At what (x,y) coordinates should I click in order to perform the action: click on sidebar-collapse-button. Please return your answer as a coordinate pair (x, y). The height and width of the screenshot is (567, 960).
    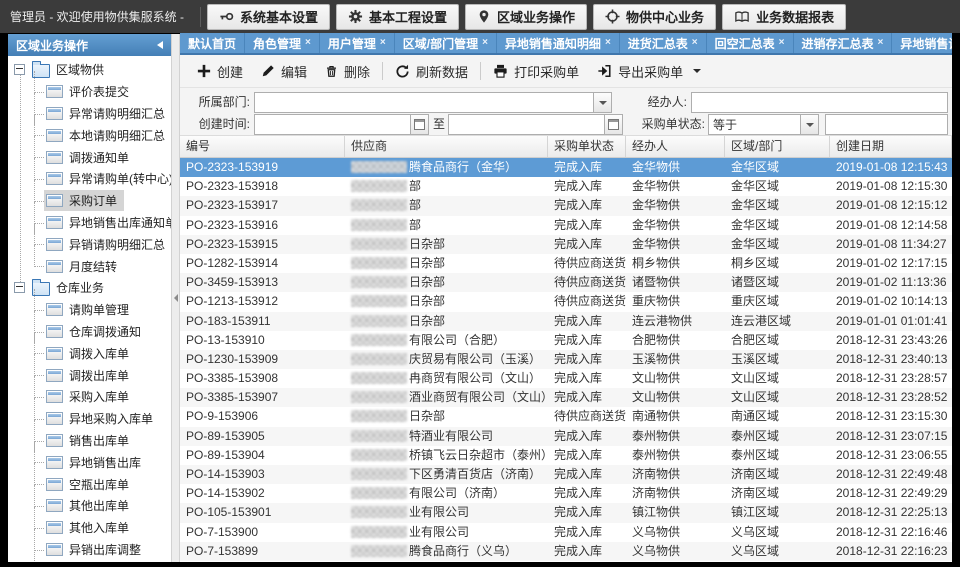
    Looking at the image, I should click on (160, 45).